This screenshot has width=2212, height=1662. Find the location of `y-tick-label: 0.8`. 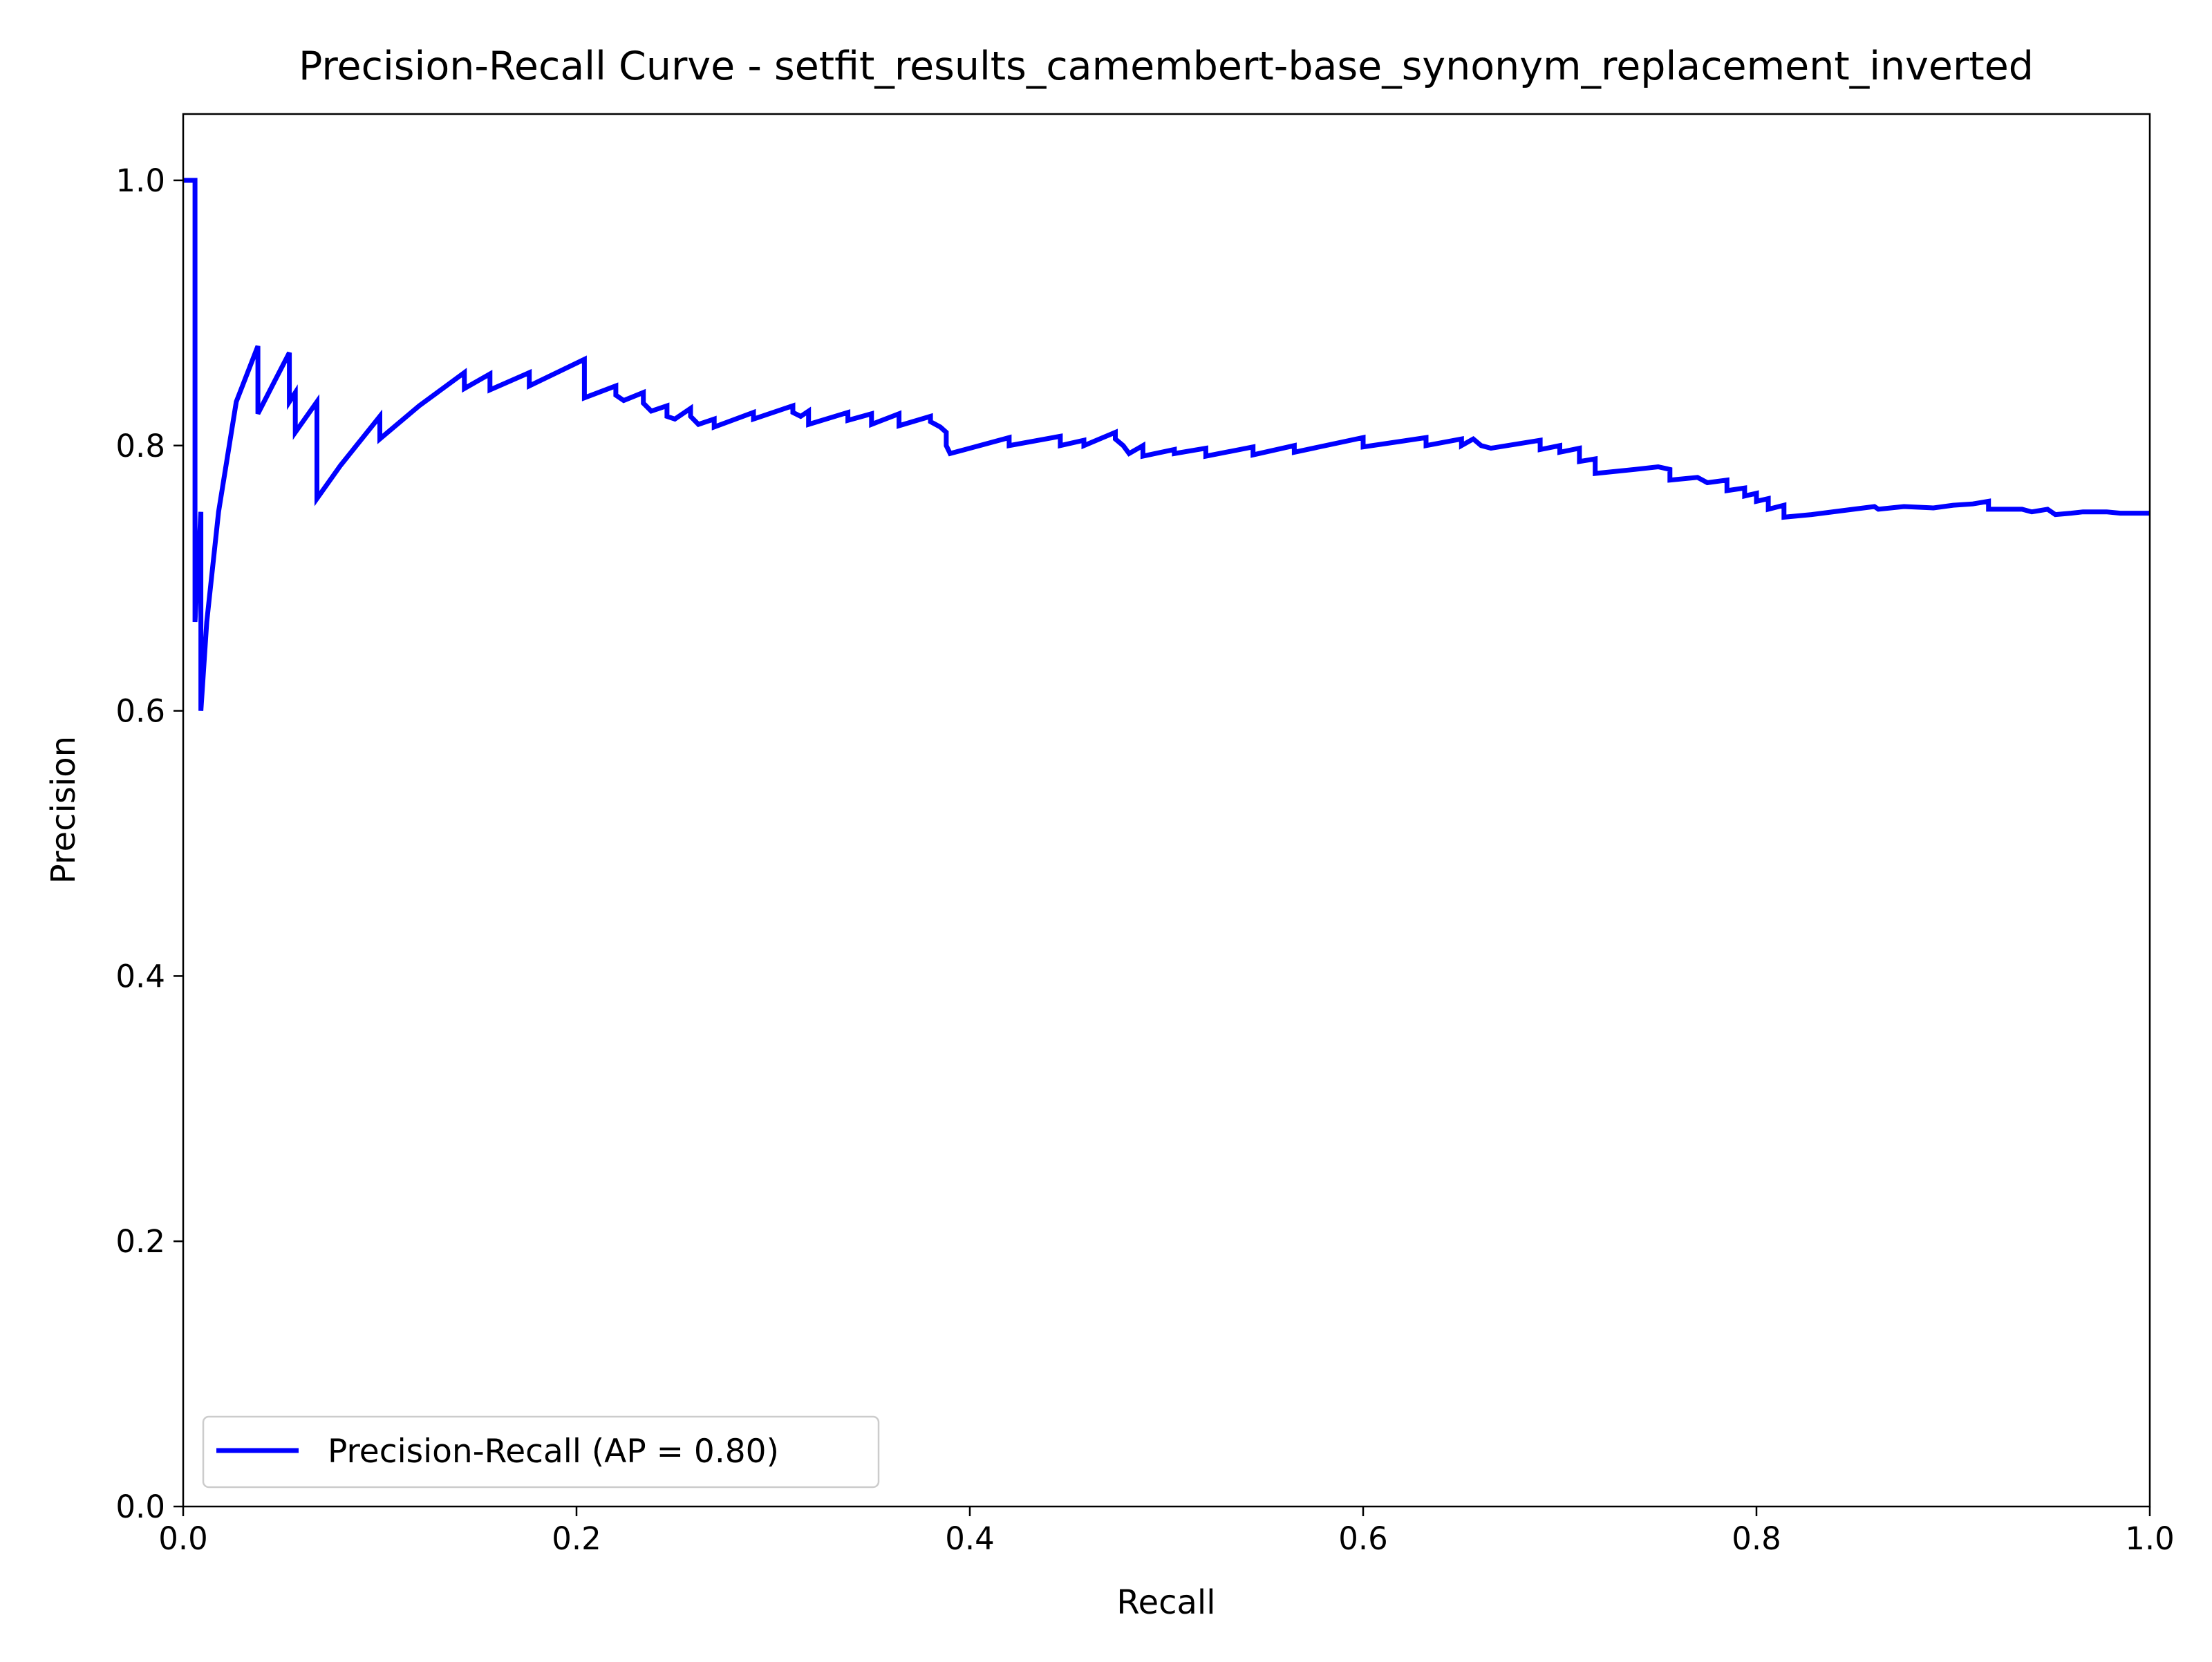

y-tick-label: 0.8 is located at coordinates (140, 446).